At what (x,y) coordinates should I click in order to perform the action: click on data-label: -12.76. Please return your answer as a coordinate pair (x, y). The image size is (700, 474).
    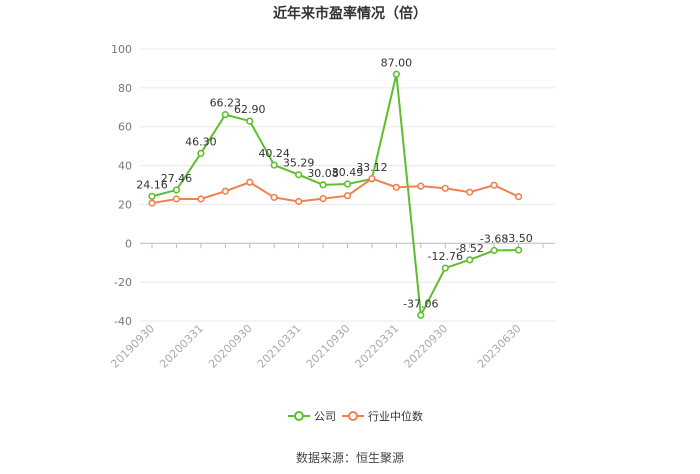
    Looking at the image, I should click on (445, 256).